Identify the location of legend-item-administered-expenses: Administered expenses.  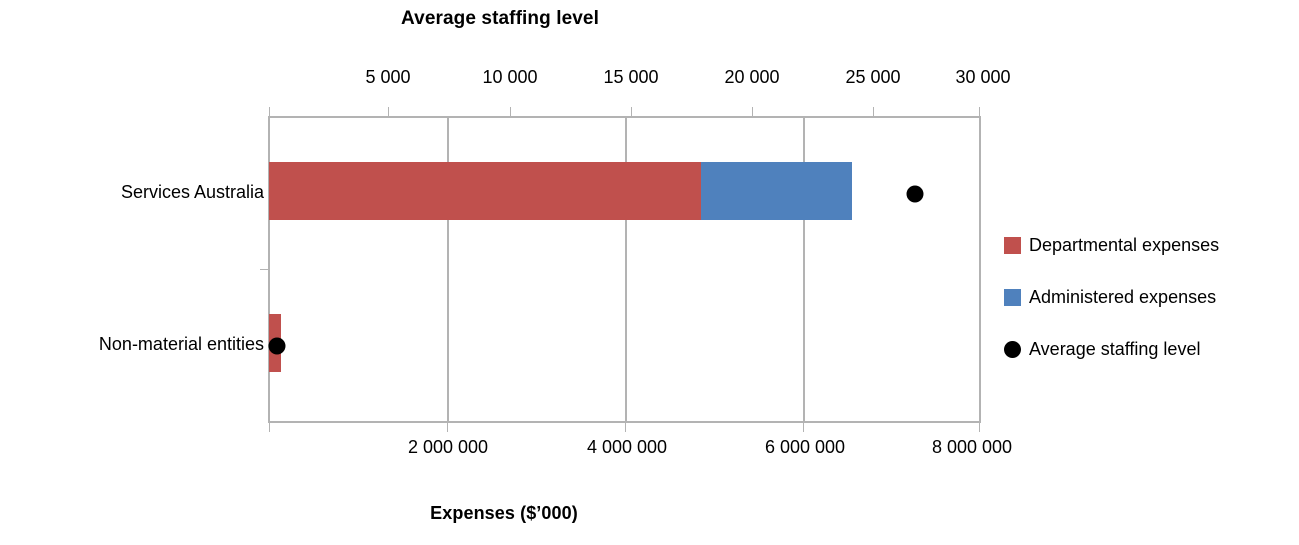
(1149, 297).